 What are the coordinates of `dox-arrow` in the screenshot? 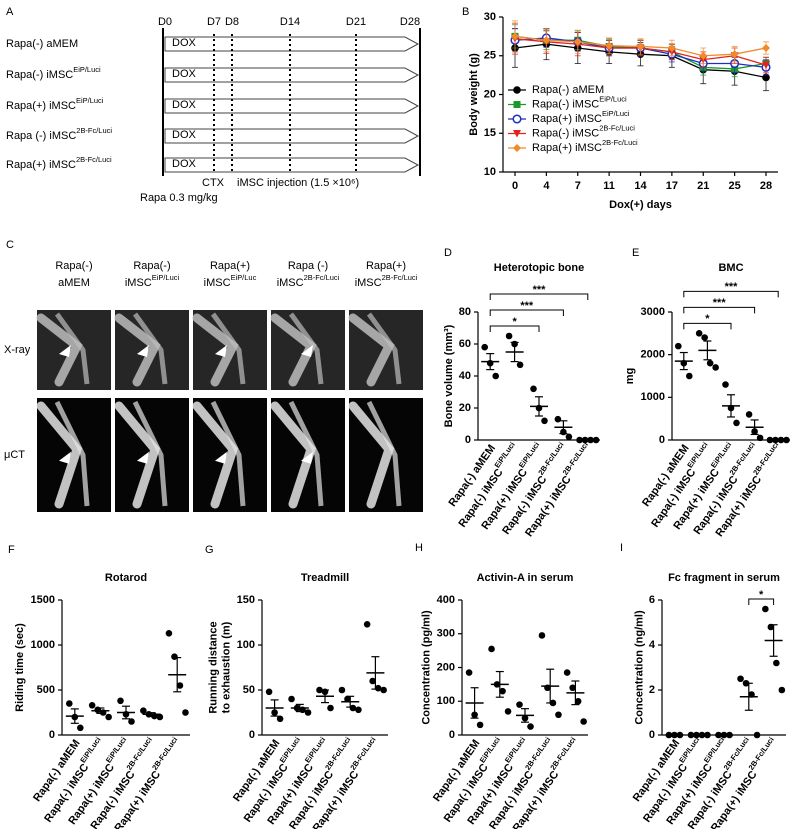 It's located at (292, 75).